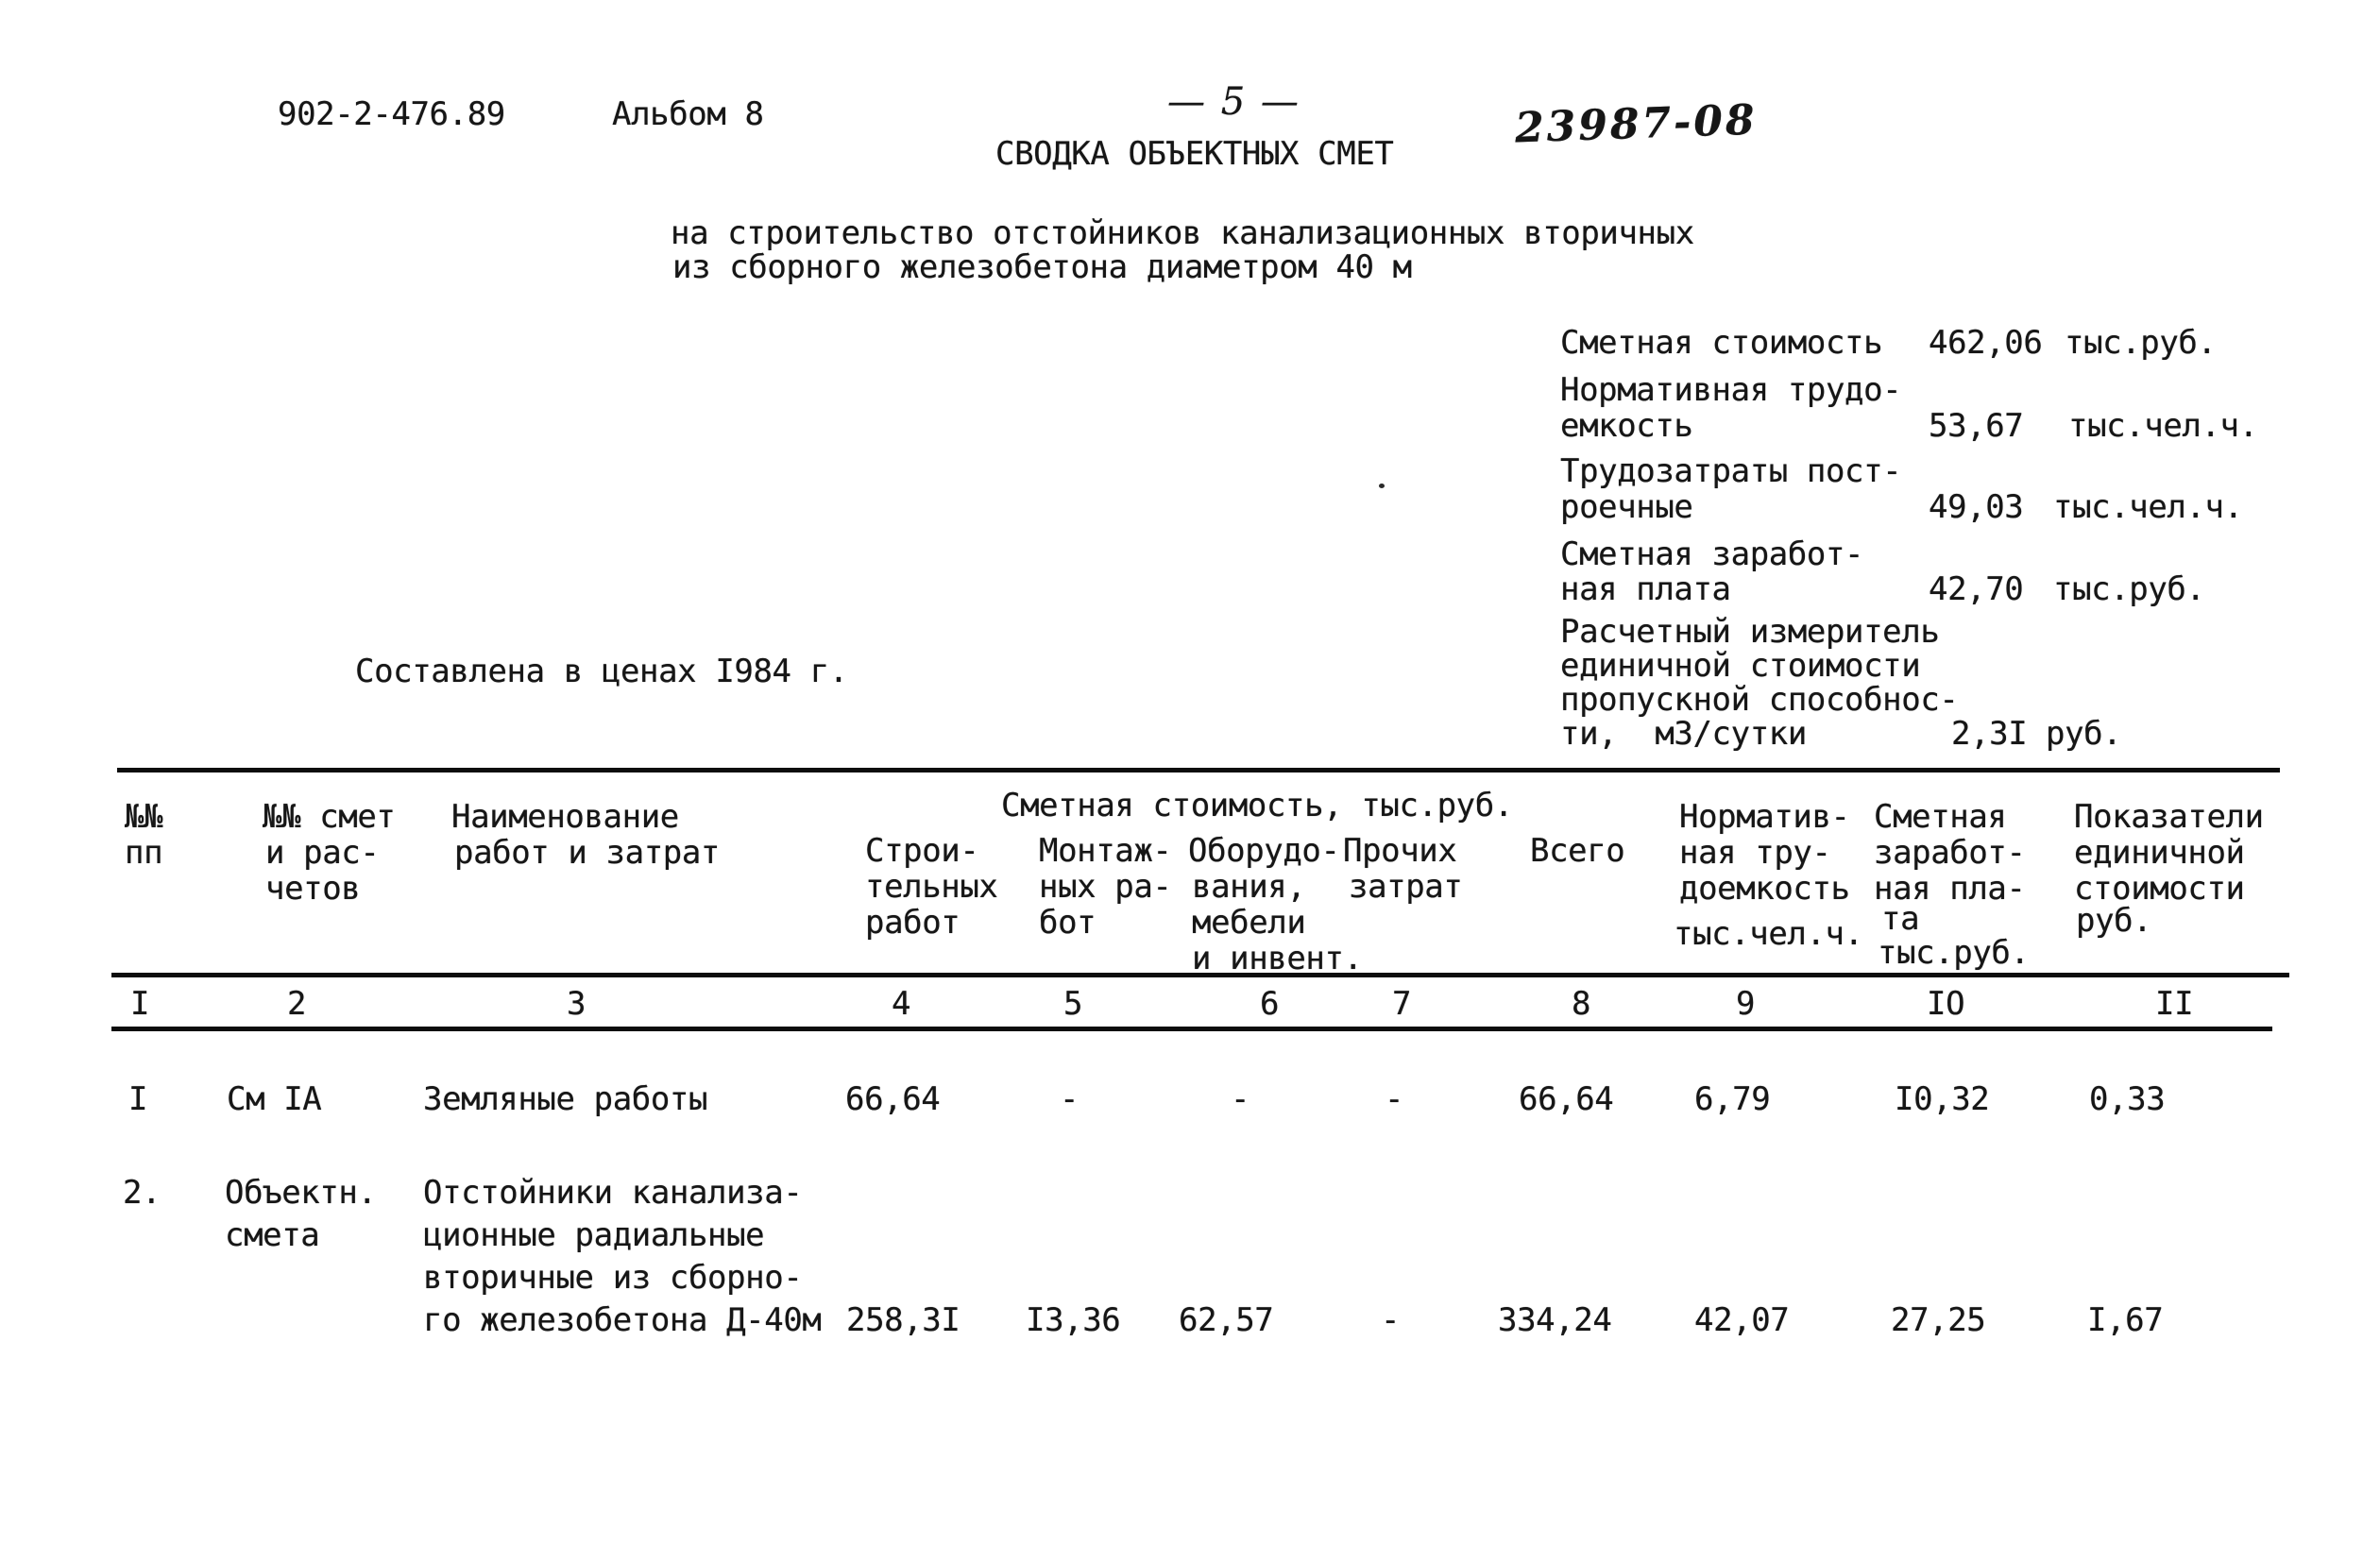 The image size is (2380, 1562). What do you see at coordinates (1732, 1099) in the screenshot?
I see `table-cell: 6,79` at bounding box center [1732, 1099].